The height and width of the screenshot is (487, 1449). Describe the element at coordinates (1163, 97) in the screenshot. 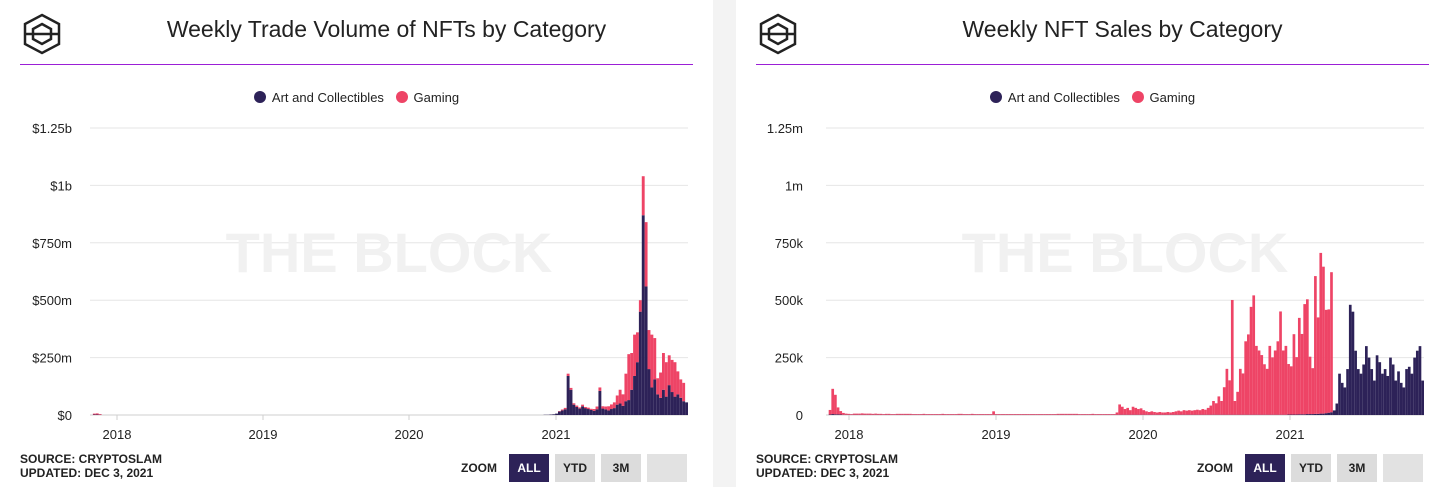

I see `legend-item-gaming: Gaming` at that location.